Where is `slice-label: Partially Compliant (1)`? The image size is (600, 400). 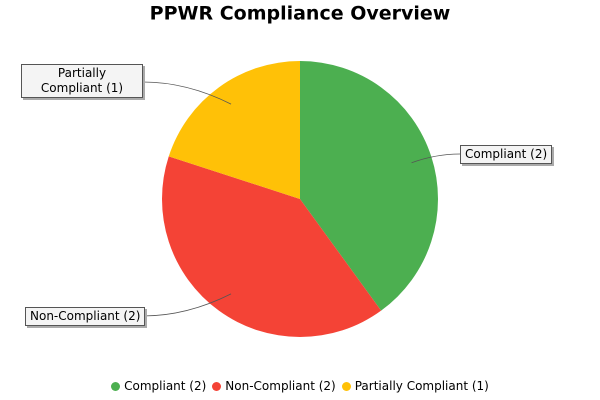
slice-label: Partially Compliant (1) is located at coordinates (82, 81).